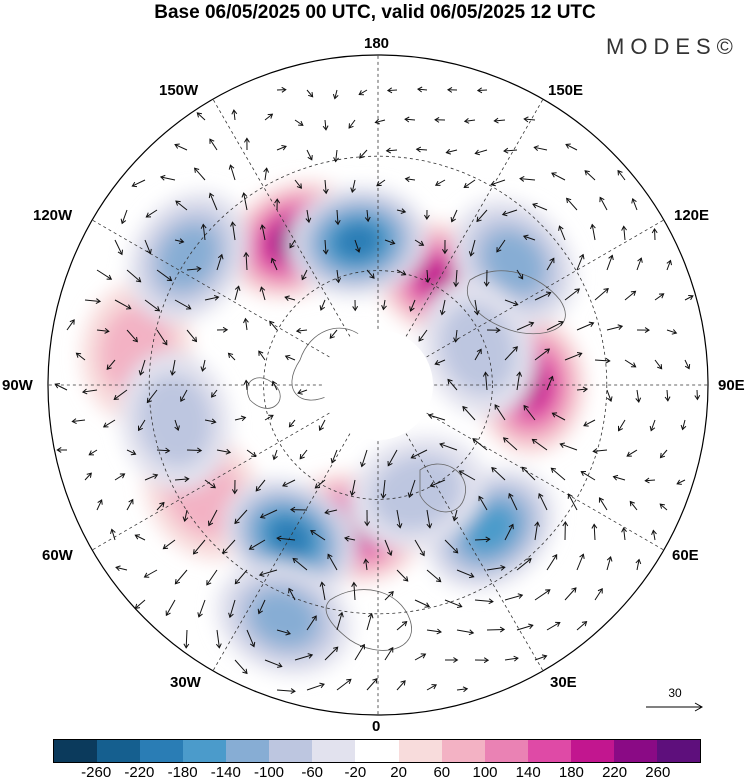 This screenshot has height=783, width=750. Describe the element at coordinates (675, 693) in the screenshot. I see `reference-vector-label: 30` at that location.